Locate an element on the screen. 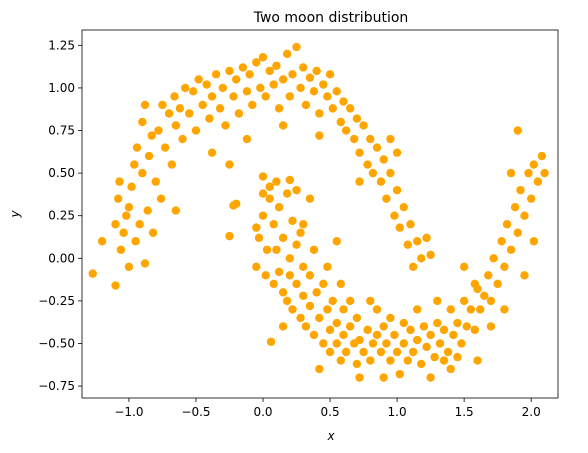 This screenshot has height=453, width=588. y-tick-label: −0.25 is located at coordinates (56, 301).